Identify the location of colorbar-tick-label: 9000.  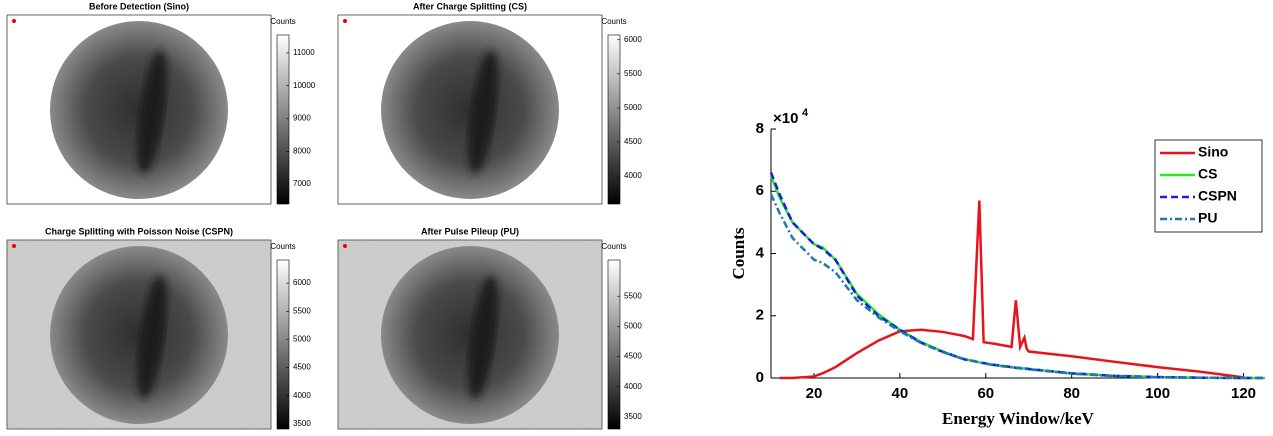
(302, 118).